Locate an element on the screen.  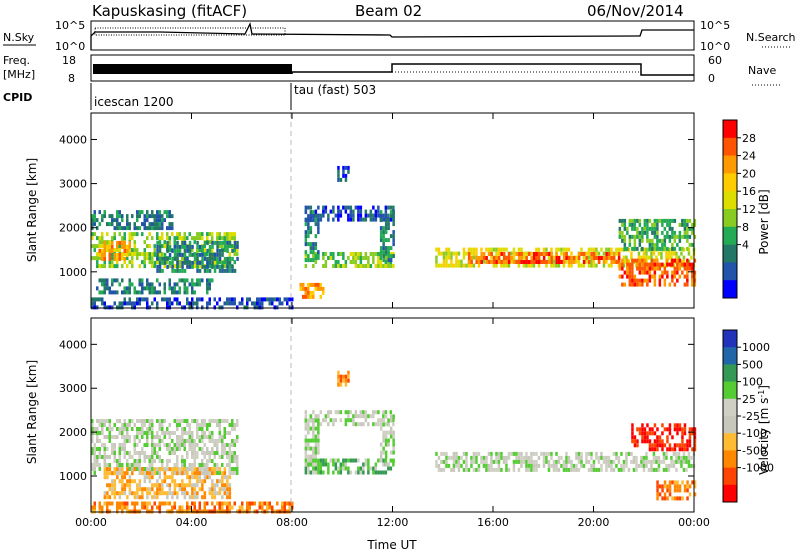
power-colorbar-tick-label: 20 is located at coordinates (749, 173).